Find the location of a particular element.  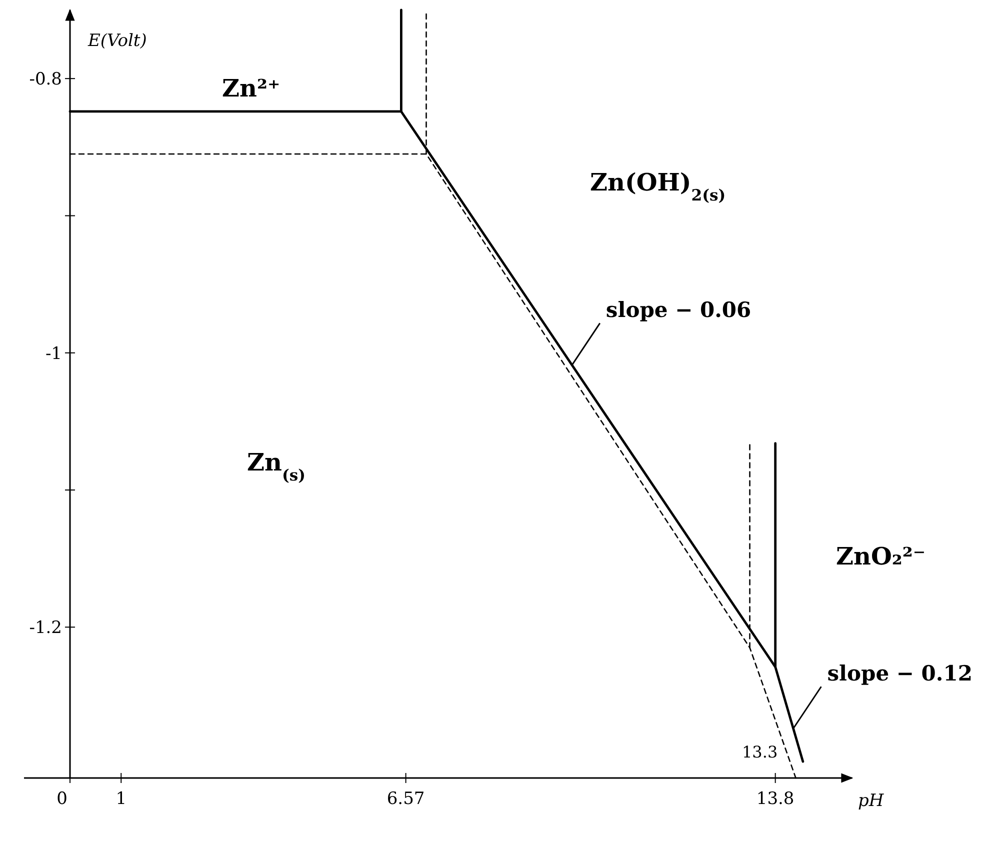

annotation: 13.3 is located at coordinates (760, 752).